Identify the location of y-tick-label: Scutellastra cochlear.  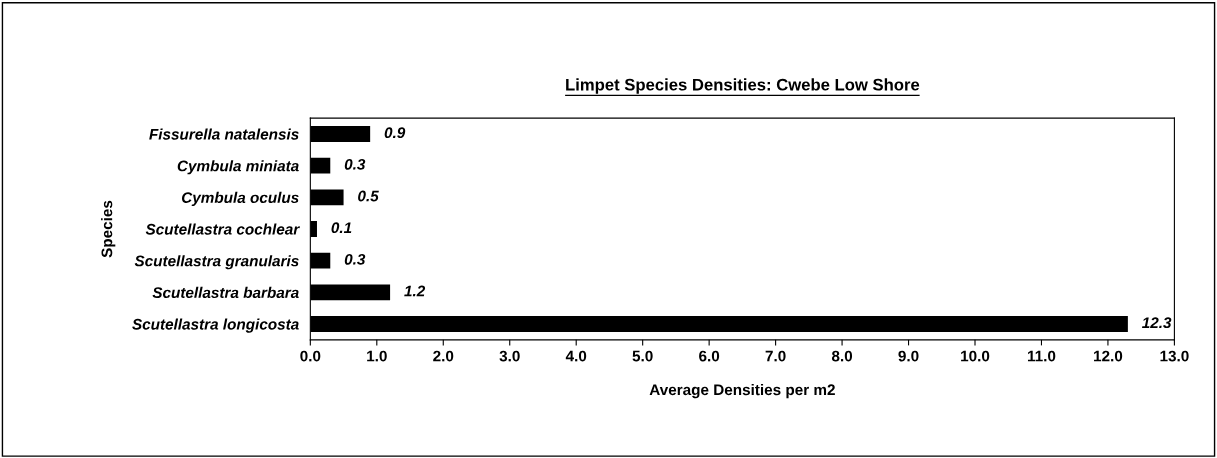
(222, 229).